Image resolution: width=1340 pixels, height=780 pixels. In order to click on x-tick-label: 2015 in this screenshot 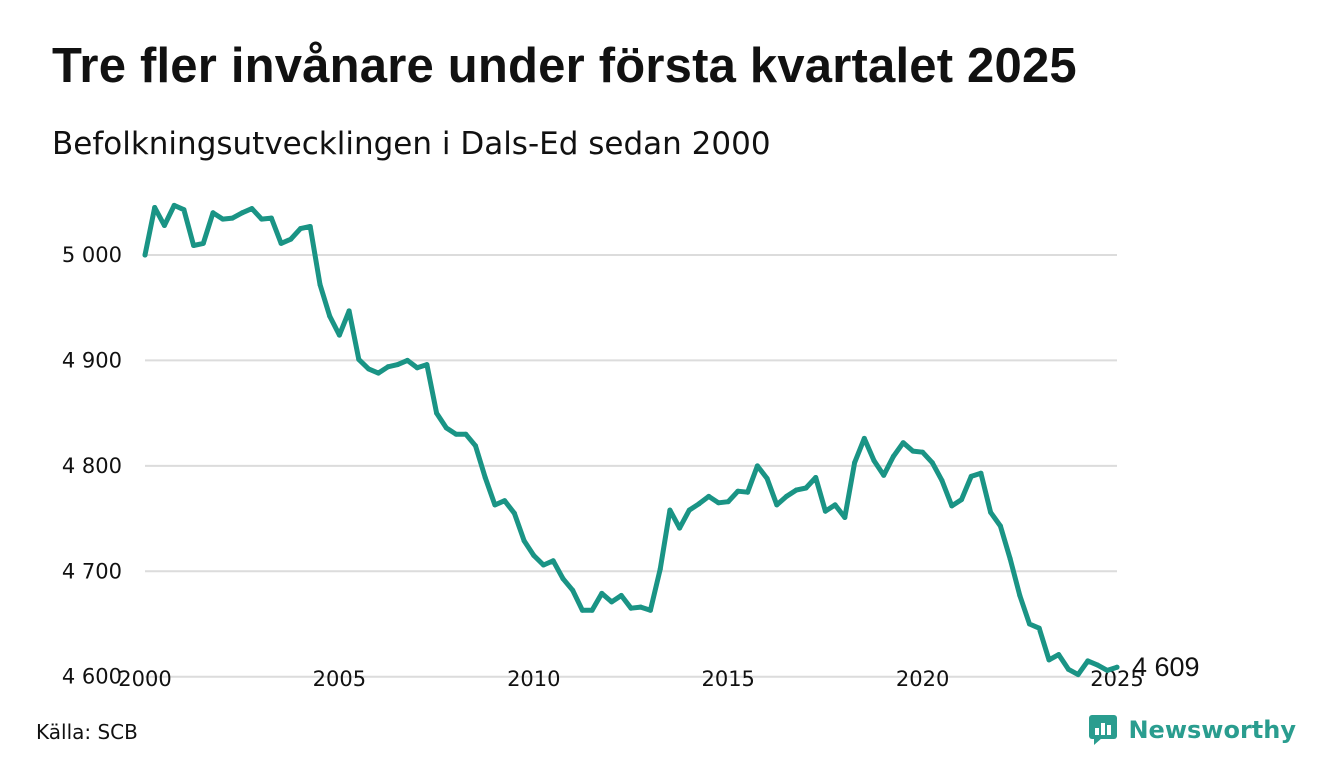, I will do `click(727, 679)`.